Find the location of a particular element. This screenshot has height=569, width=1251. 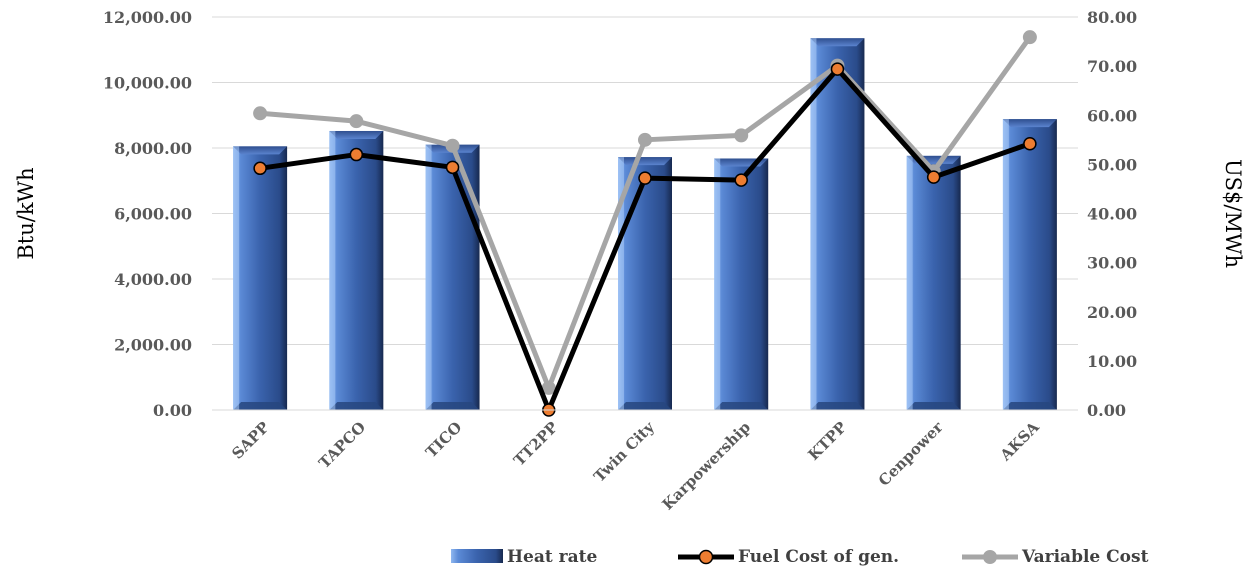

bar-twin-city is located at coordinates (645, 283).